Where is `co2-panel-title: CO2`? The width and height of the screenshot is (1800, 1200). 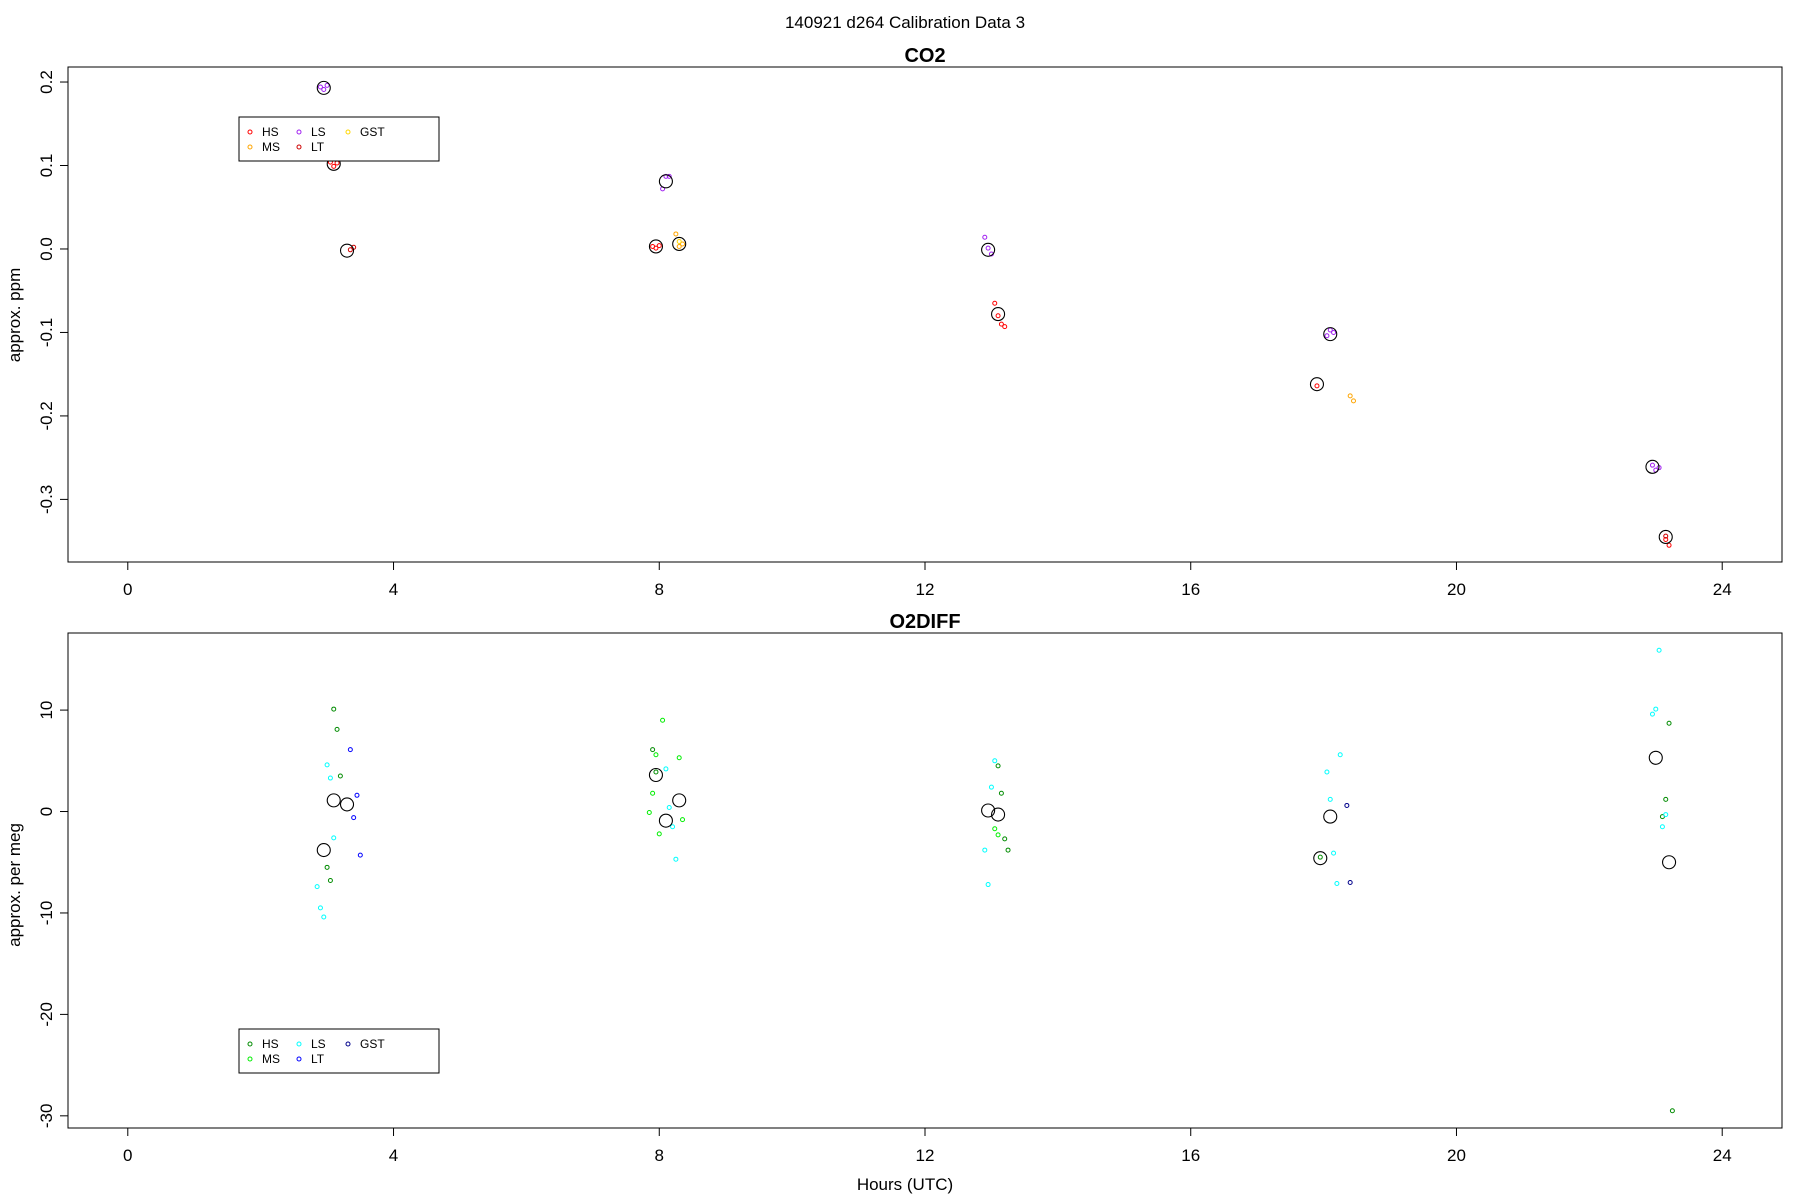
co2-panel-title: CO2 is located at coordinates (924, 56).